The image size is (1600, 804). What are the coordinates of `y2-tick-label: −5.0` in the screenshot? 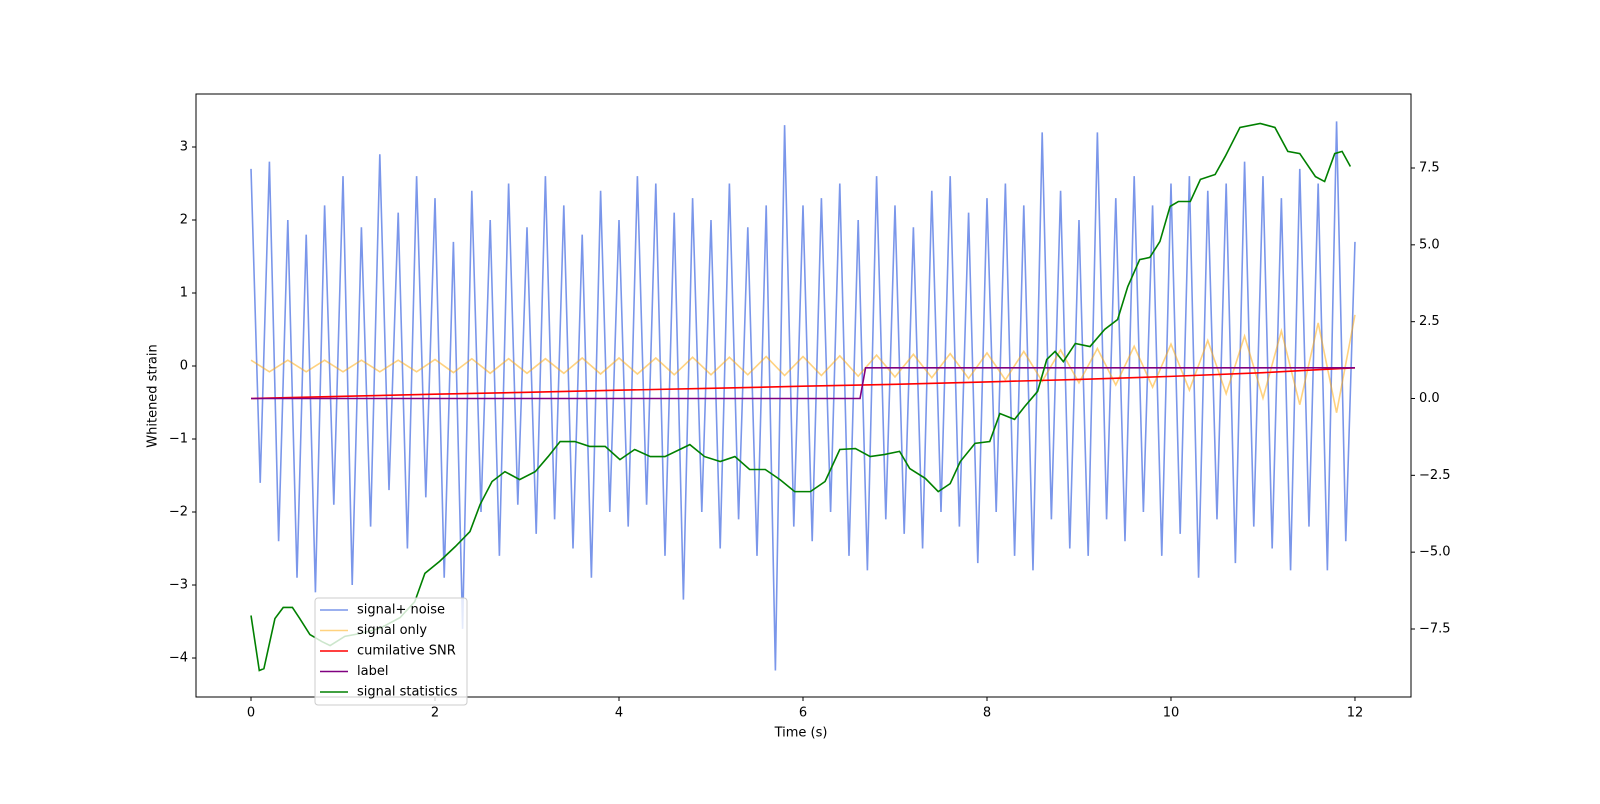 It's located at (1435, 552).